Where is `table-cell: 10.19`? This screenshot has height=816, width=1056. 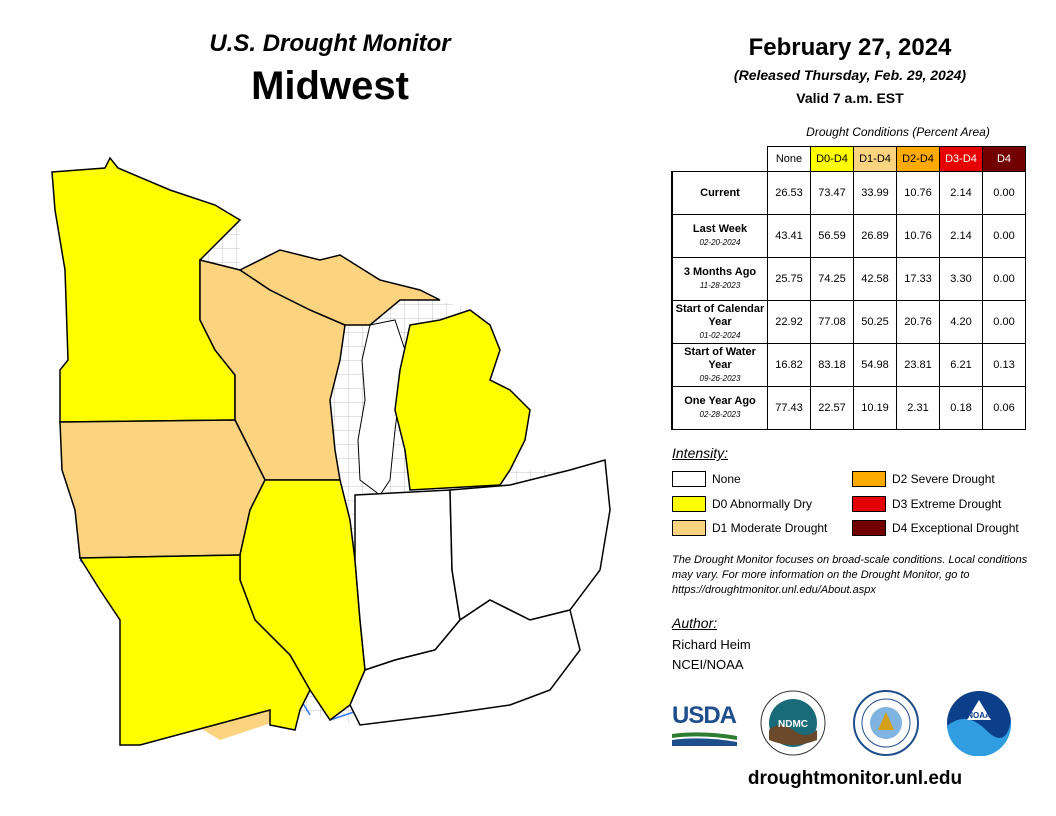
table-cell: 10.19 is located at coordinates (875, 408).